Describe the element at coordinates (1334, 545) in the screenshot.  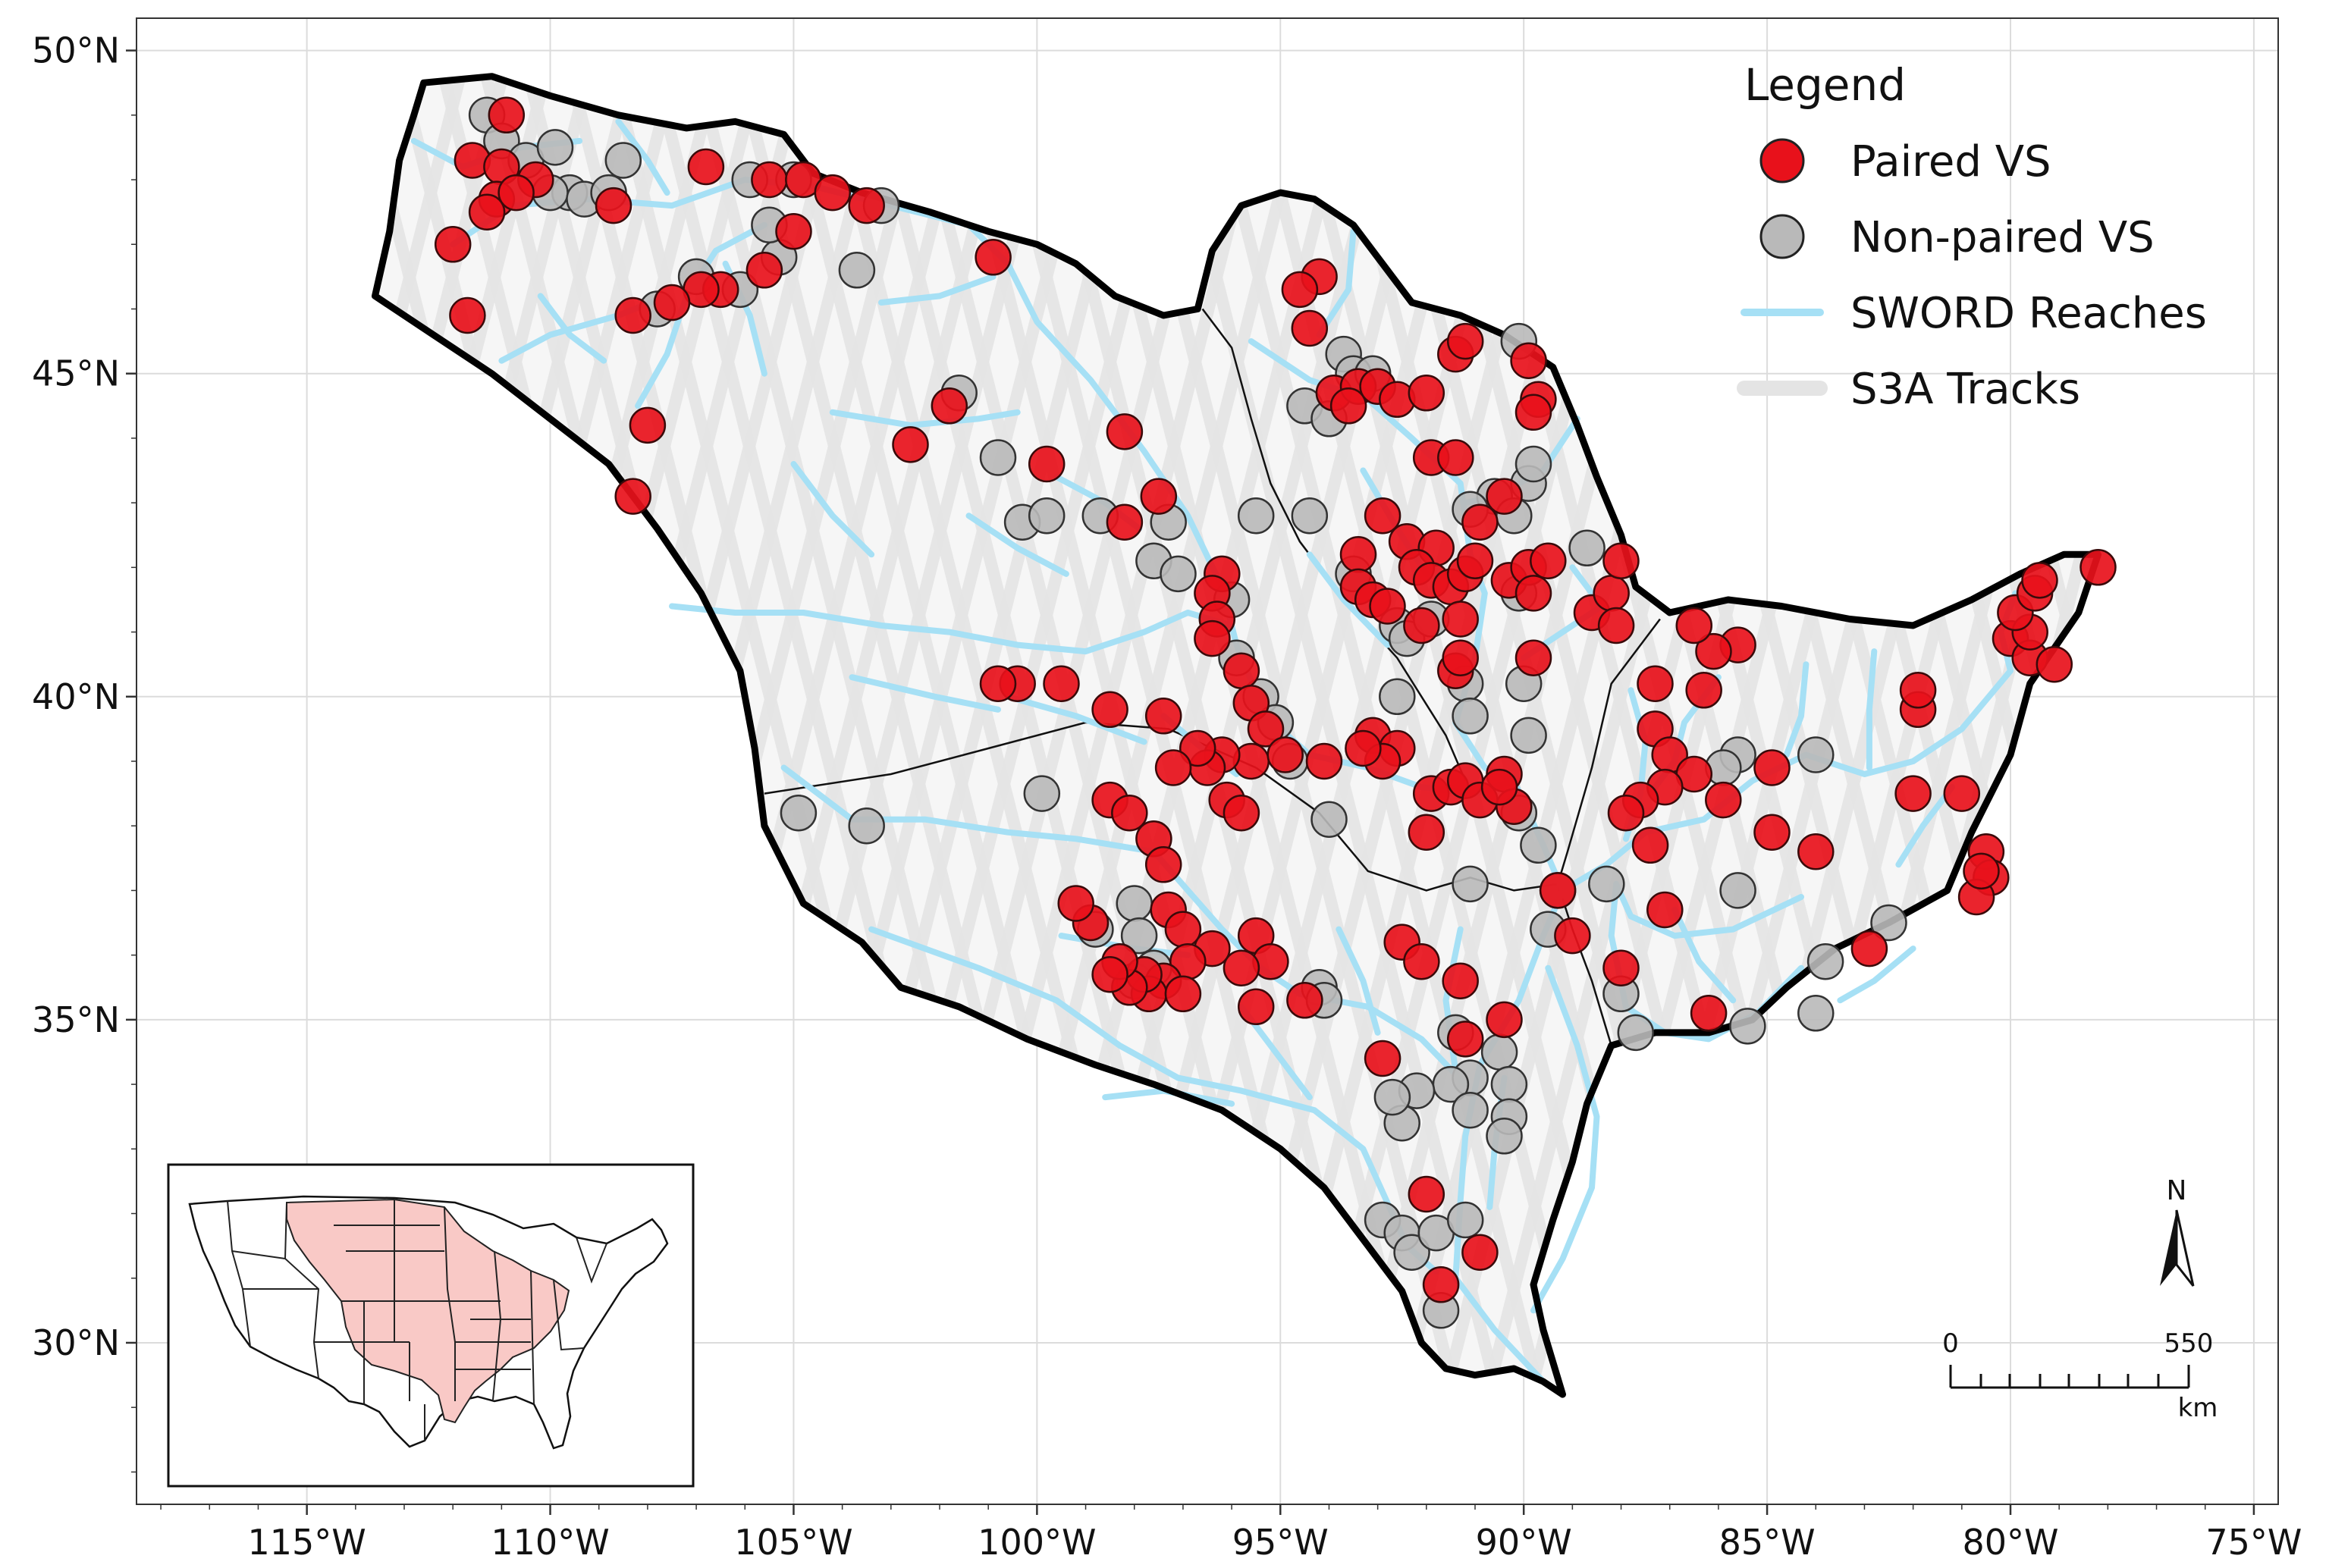
I see `sub-basin-line` at that location.